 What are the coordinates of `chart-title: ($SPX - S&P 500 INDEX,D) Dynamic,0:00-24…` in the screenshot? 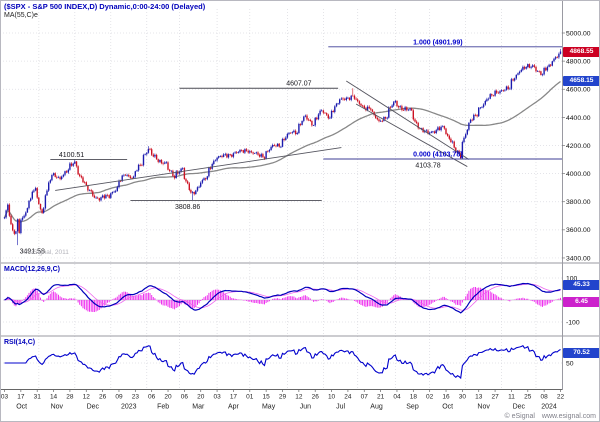 It's located at (105, 6).